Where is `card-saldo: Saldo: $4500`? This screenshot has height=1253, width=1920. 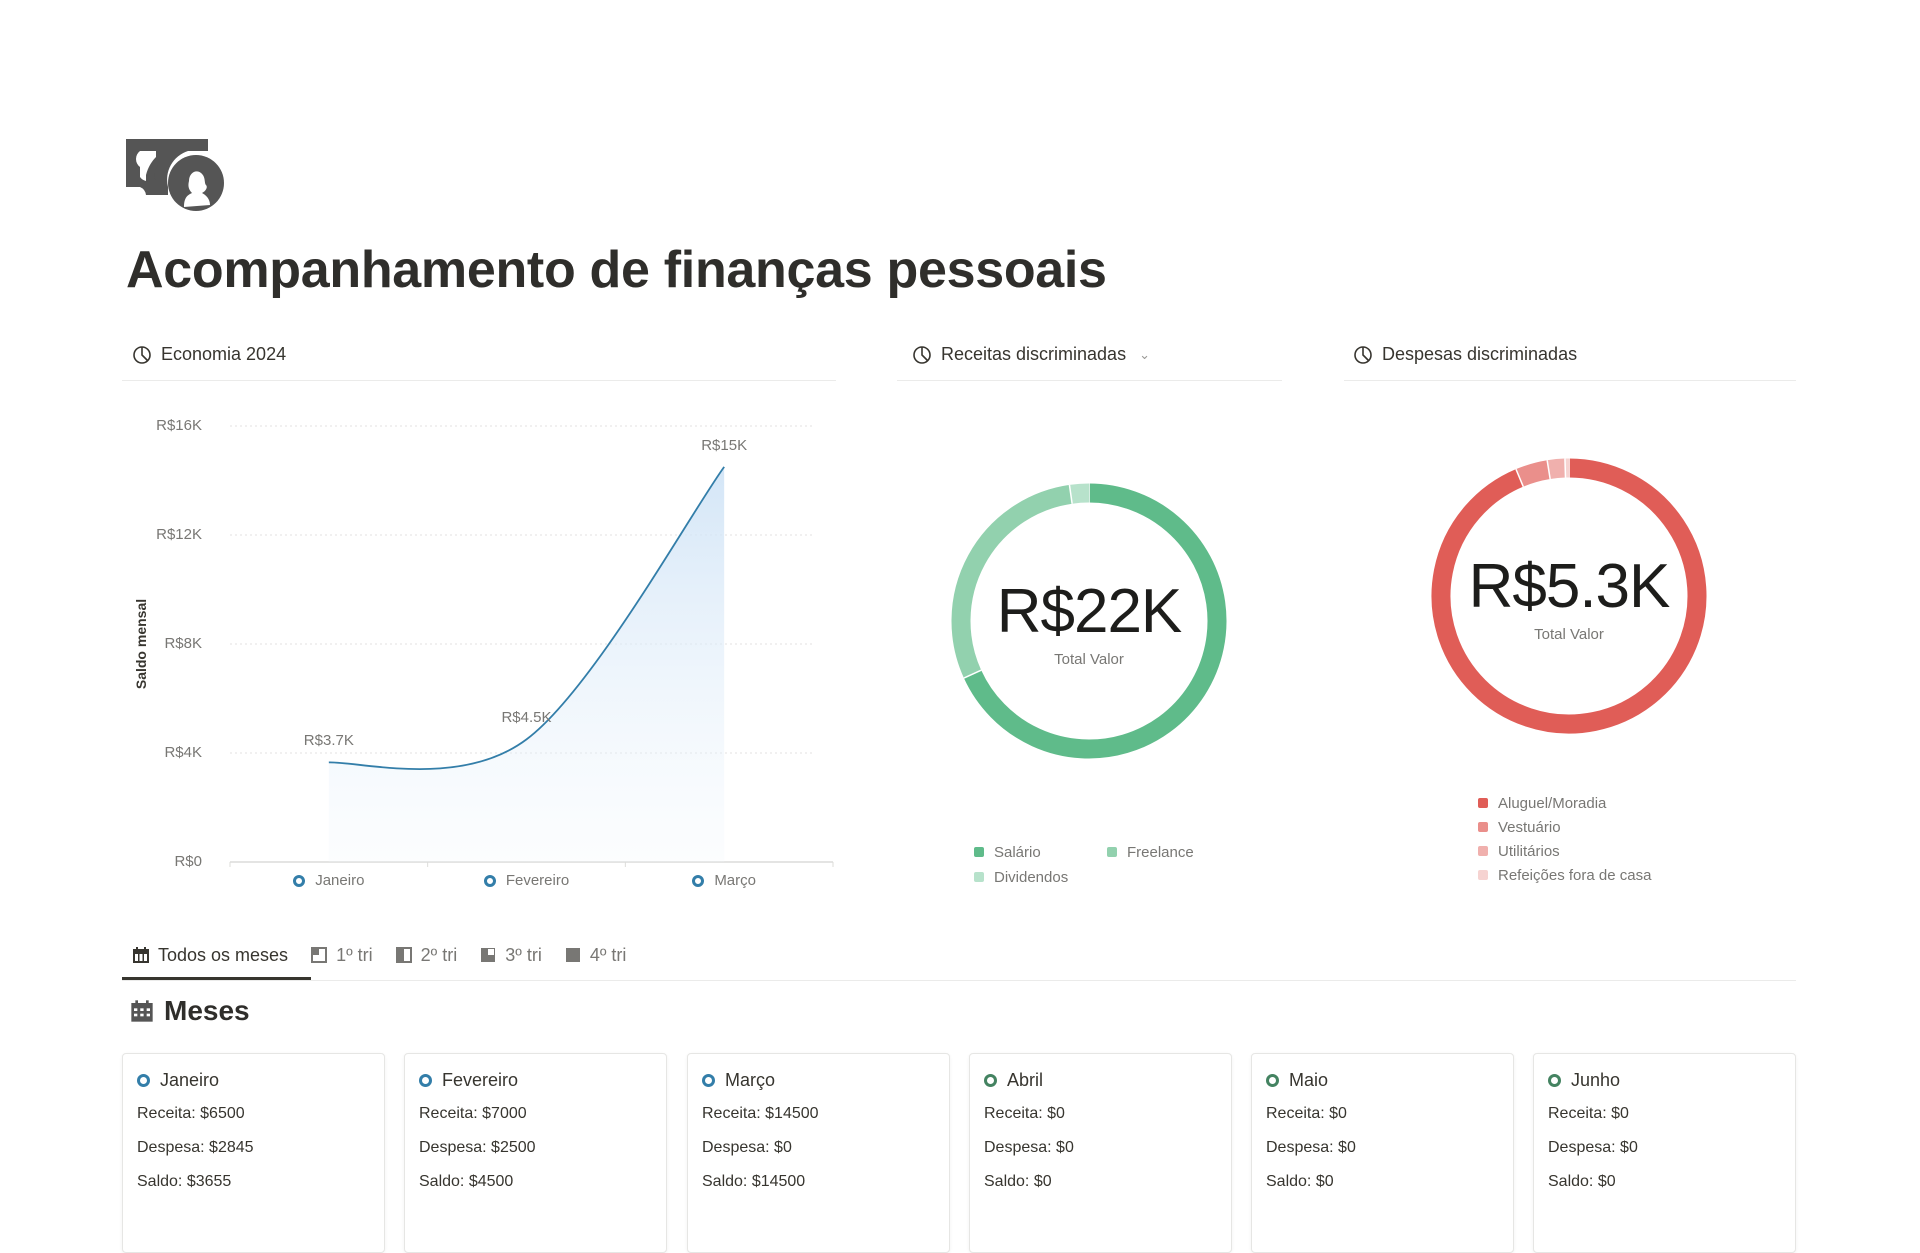
card-saldo: Saldo: $4500 is located at coordinates (535, 1182).